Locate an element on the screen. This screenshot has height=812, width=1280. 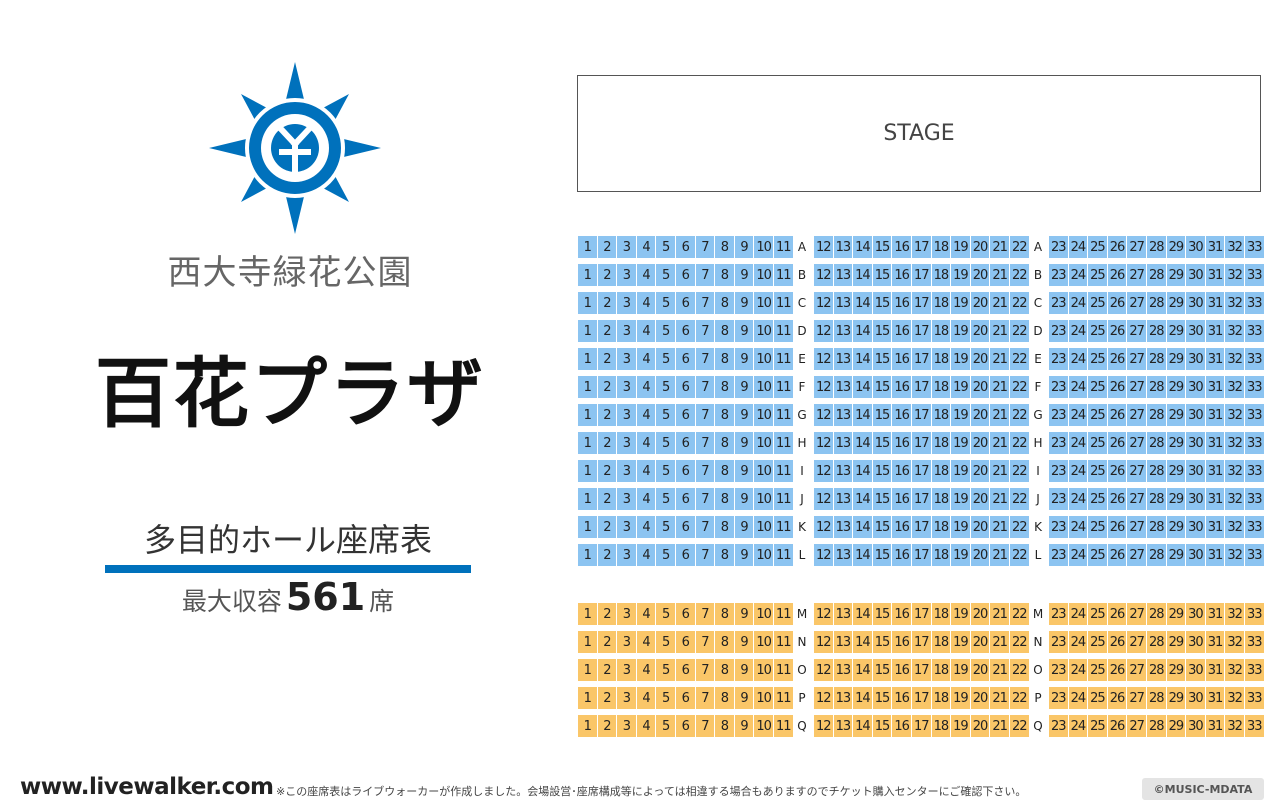
seat: 14 is located at coordinates (862, 275).